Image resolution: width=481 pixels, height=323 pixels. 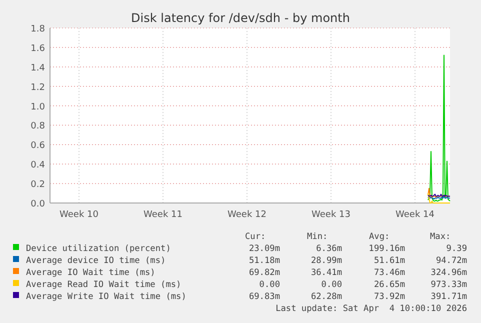 What do you see at coordinates (91, 273) in the screenshot?
I see `legend-label: Average IO Wait time (ms)` at bounding box center [91, 273].